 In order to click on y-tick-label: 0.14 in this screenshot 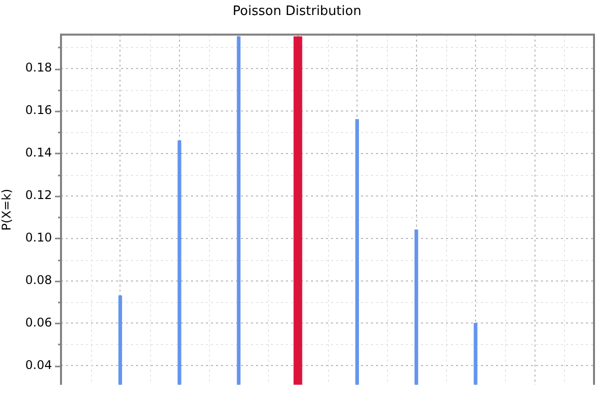, I will do `click(38, 153)`.